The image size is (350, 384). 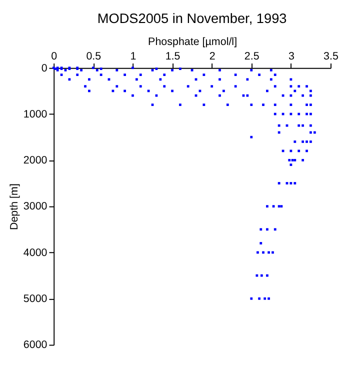 I want to click on y-tick-label: 6000, so click(x=35, y=345).